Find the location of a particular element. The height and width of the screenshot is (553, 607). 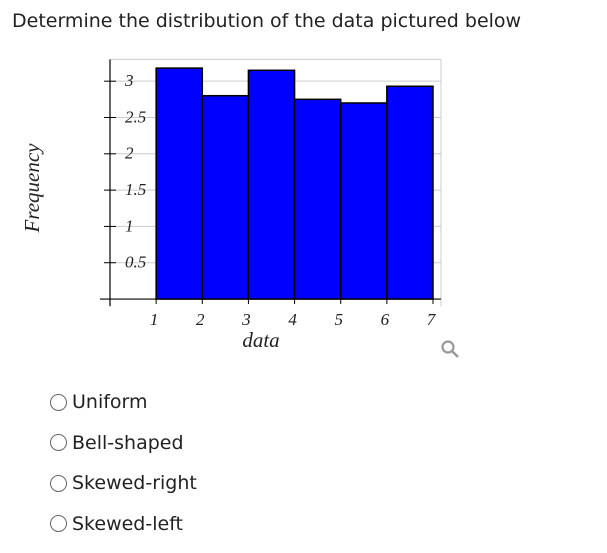

x-axis-label: data is located at coordinates (260, 340).